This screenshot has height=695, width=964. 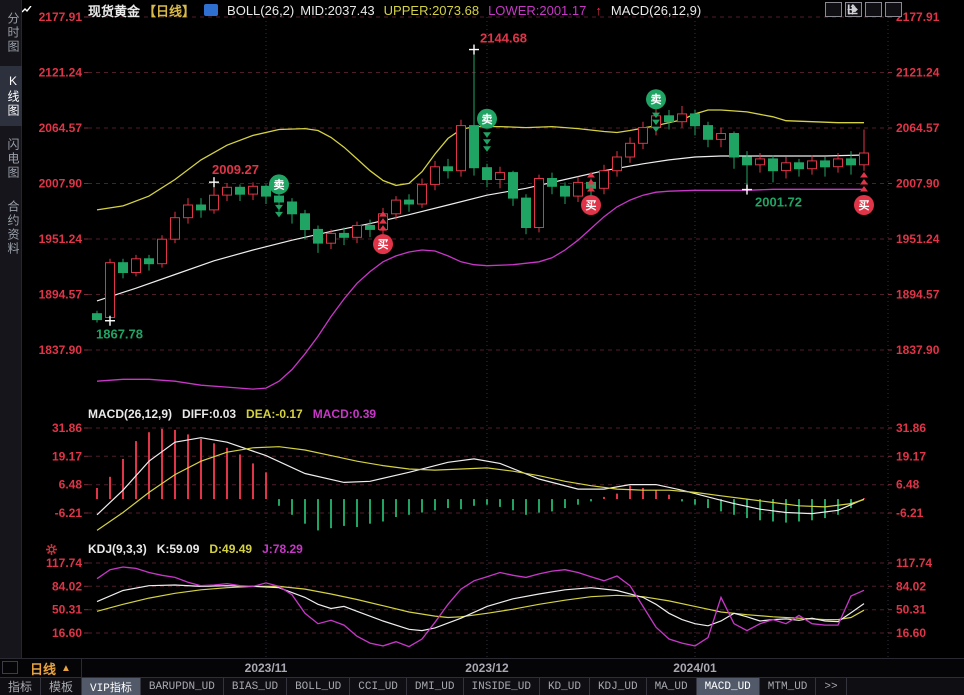 I want to click on period-dropdown-button: 日线 ▲, so click(x=55, y=668).